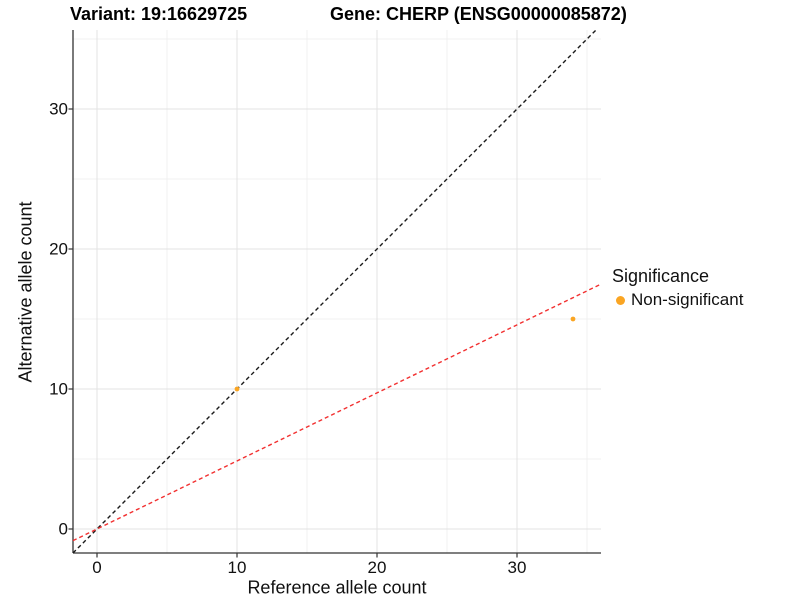 The image size is (800, 600). Describe the element at coordinates (517, 567) in the screenshot. I see `x-tick-label: 30` at that location.